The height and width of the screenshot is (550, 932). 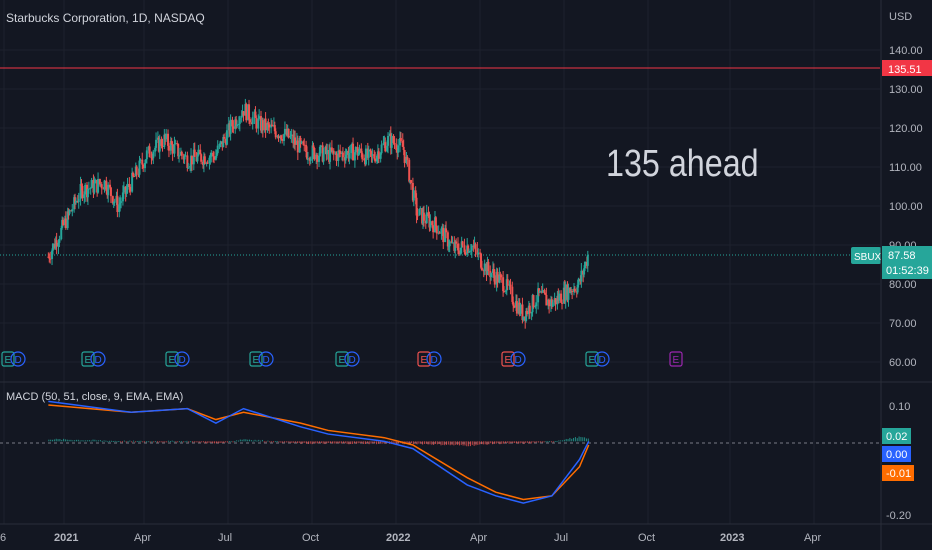 I want to click on event-marker: E, so click(x=676, y=359).